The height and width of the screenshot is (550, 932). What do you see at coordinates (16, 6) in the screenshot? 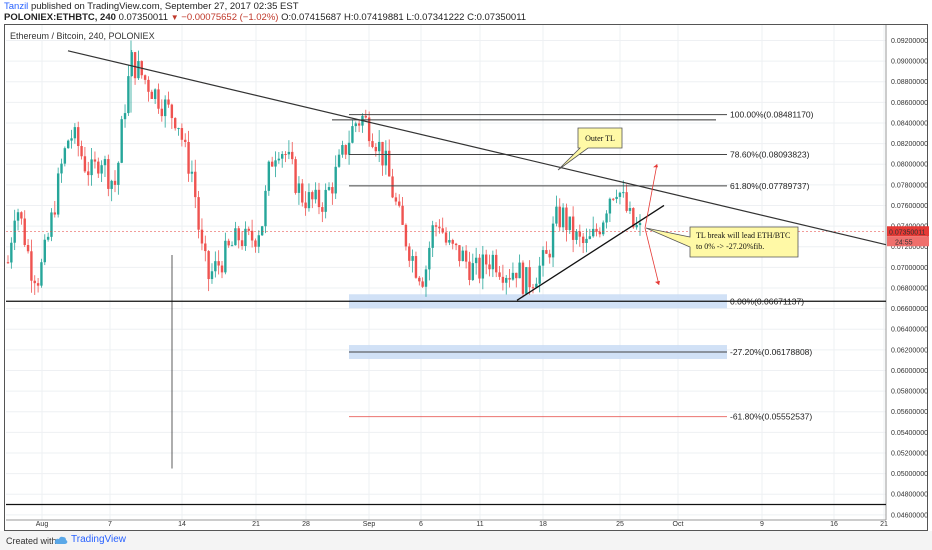
I see `author-link: Tanzil` at bounding box center [16, 6].